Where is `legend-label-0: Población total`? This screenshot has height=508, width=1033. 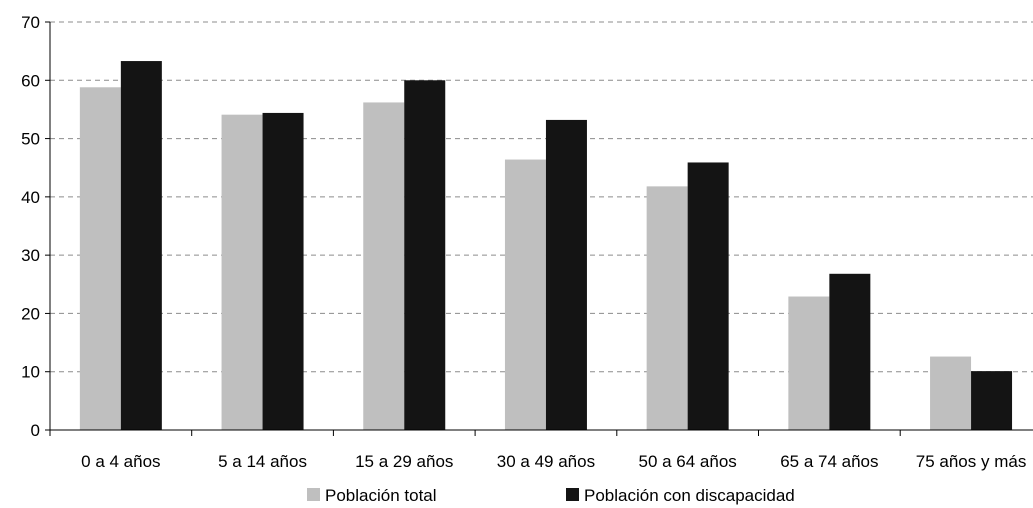
legend-label-0: Población total is located at coordinates (381, 495).